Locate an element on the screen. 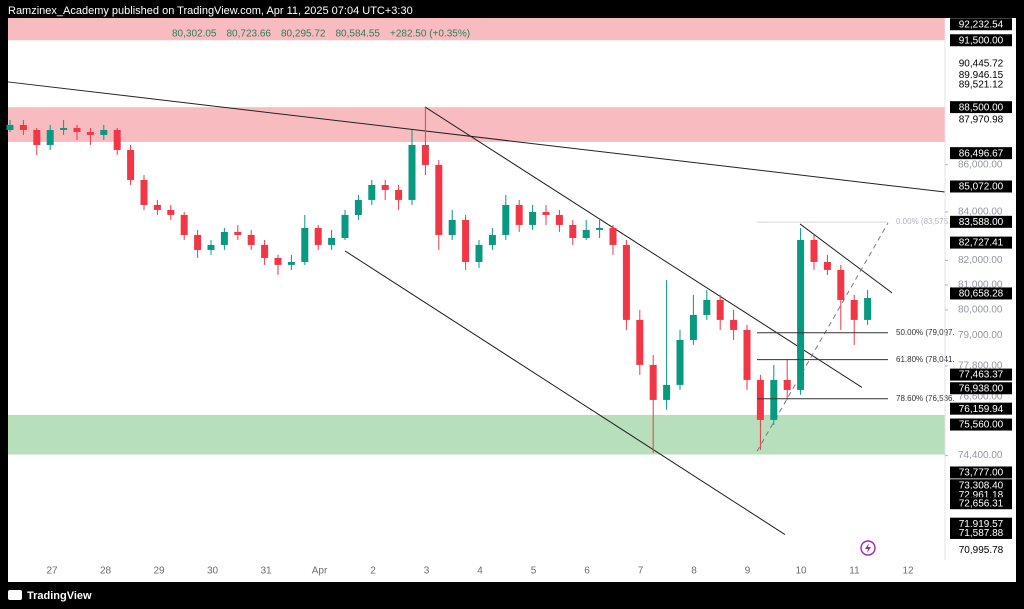 The image size is (1024, 609). x-tick-label: 10 is located at coordinates (801, 571).